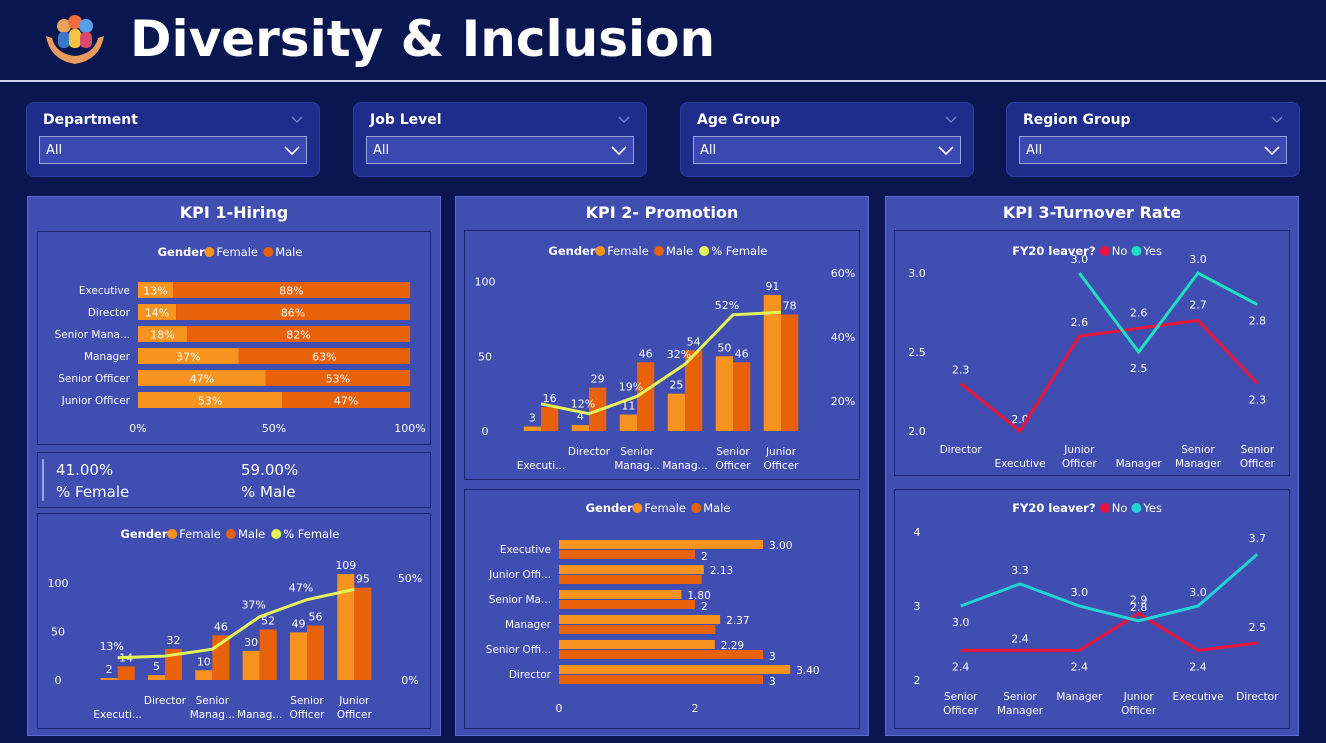 This screenshot has height=743, width=1326. I want to click on yes-data-label: 2.8, so click(1258, 321).